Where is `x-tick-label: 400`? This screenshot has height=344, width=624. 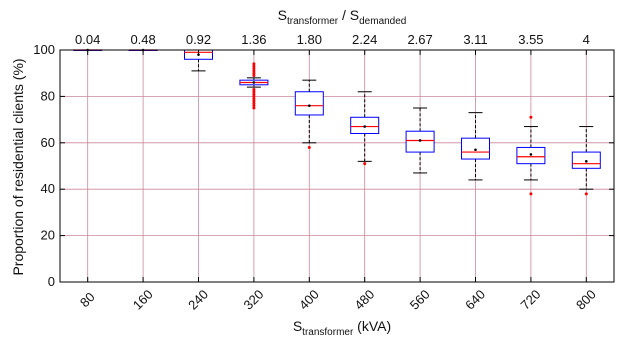 x-tick-label: 400 is located at coordinates (309, 300).